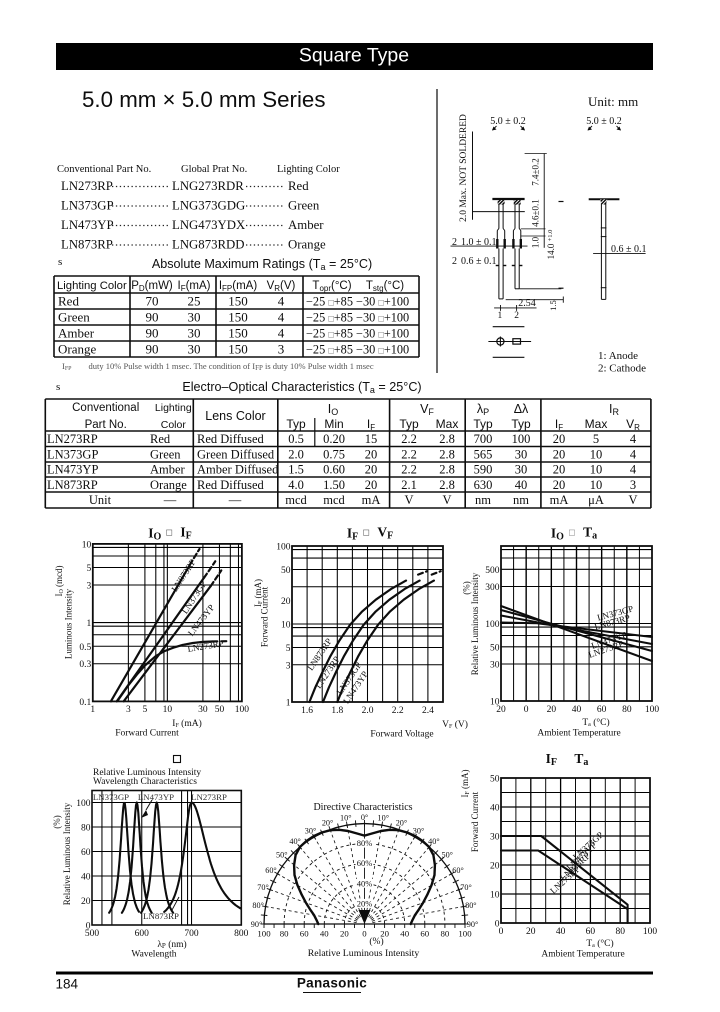  Describe the element at coordinates (492, 571) in the screenshot. I see `svg-text: 500` at that location.